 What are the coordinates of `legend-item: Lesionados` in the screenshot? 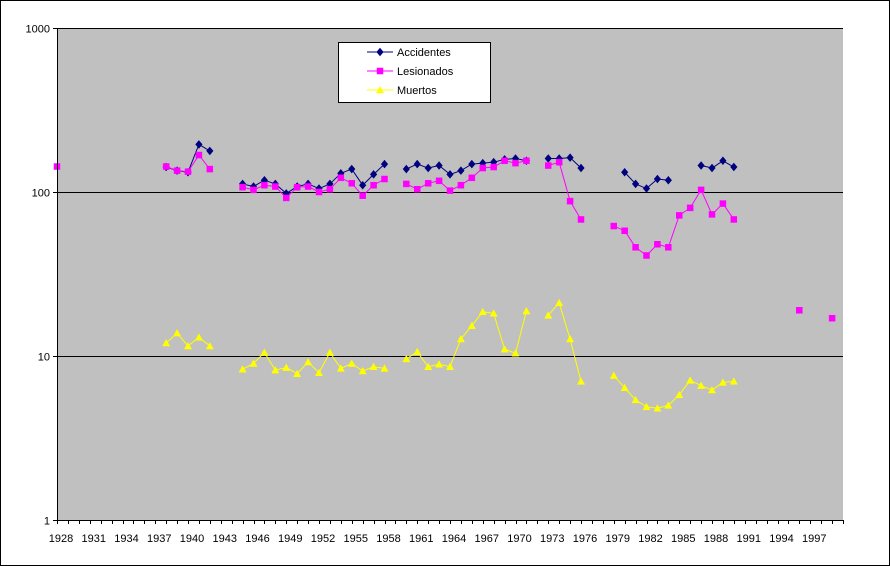 It's located at (410, 72).